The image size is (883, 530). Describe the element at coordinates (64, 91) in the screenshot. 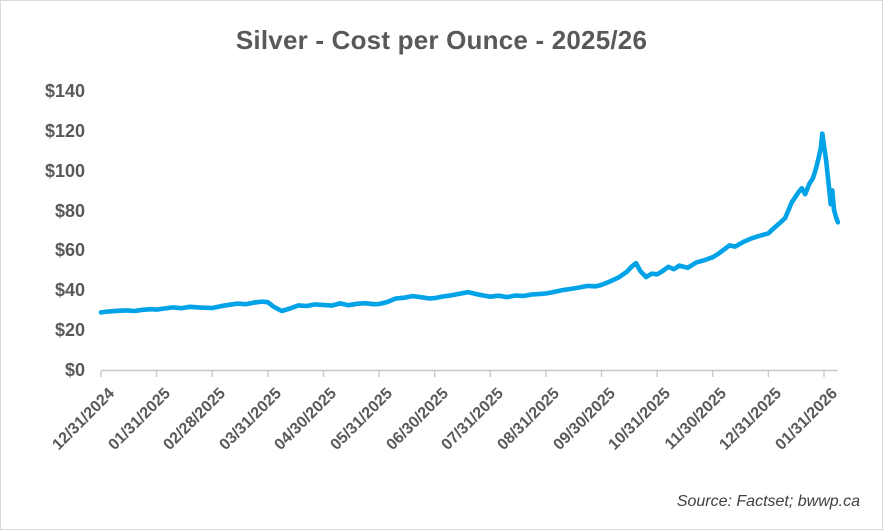

I see `y-axis-tick-label: $140` at that location.